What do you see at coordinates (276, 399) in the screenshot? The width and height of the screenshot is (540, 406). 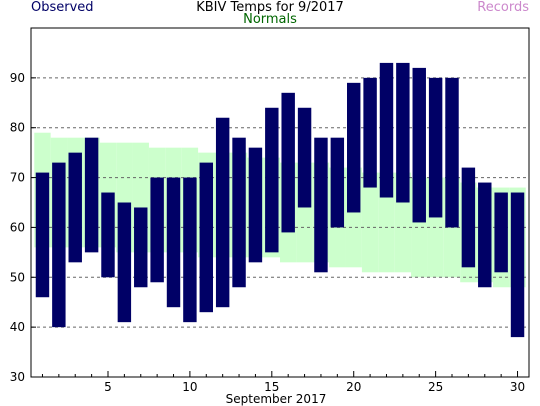 I see `x-axis-label: September 2017` at bounding box center [276, 399].